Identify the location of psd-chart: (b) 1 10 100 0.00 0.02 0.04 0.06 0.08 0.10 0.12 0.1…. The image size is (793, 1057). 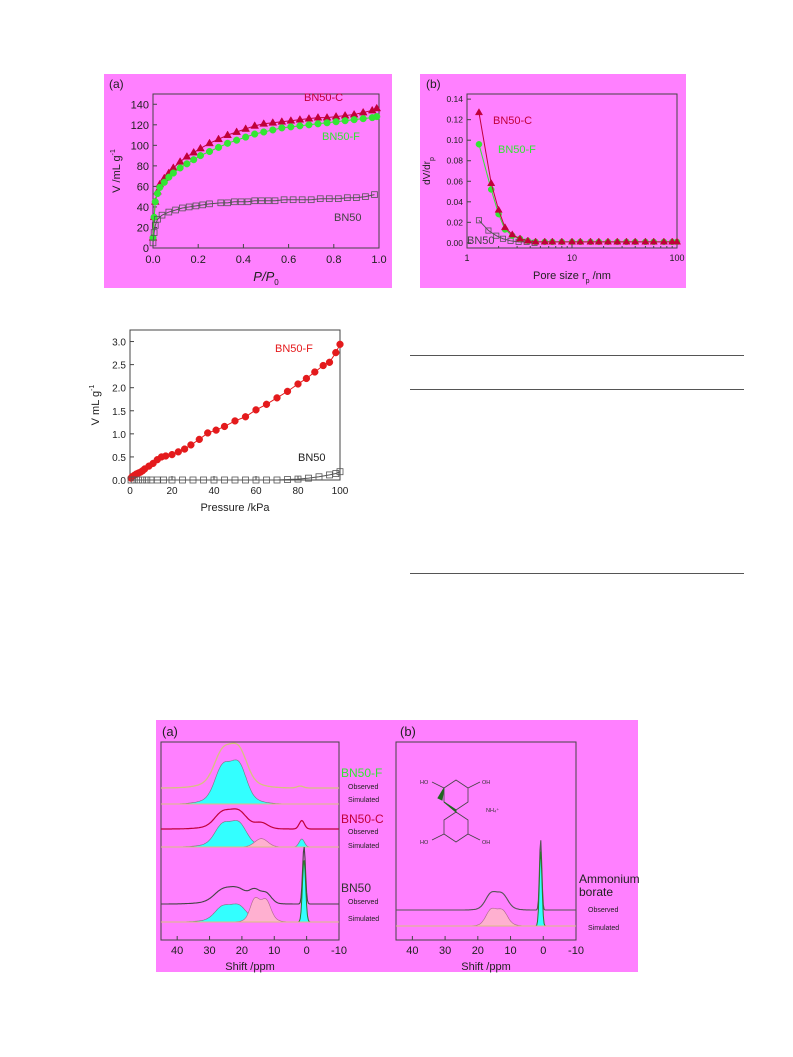
(553, 181).